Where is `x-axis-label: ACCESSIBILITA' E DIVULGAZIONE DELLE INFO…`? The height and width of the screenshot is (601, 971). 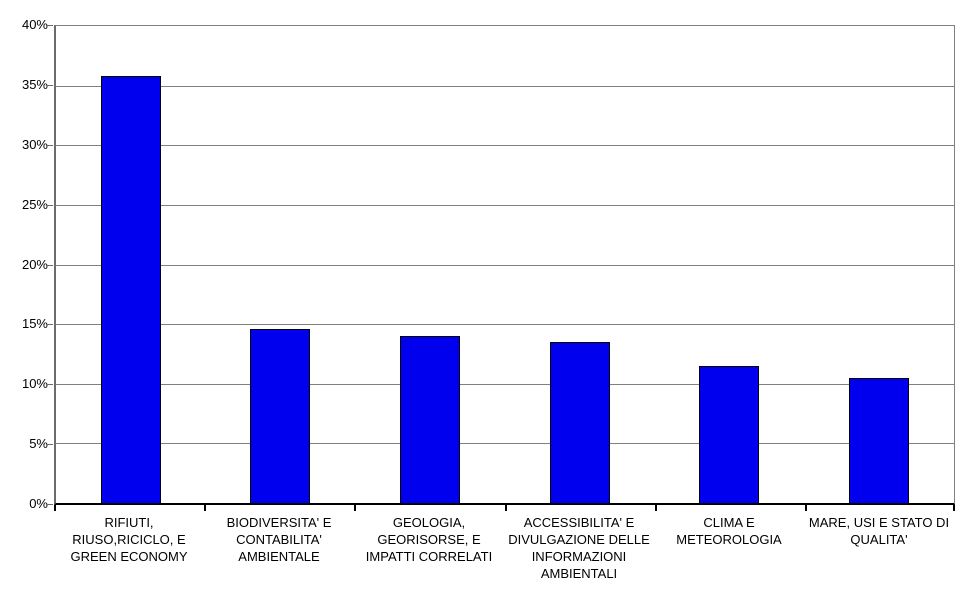 x-axis-label: ACCESSIBILITA' E DIVULGAZIONE DELLE INFO… is located at coordinates (579, 548).